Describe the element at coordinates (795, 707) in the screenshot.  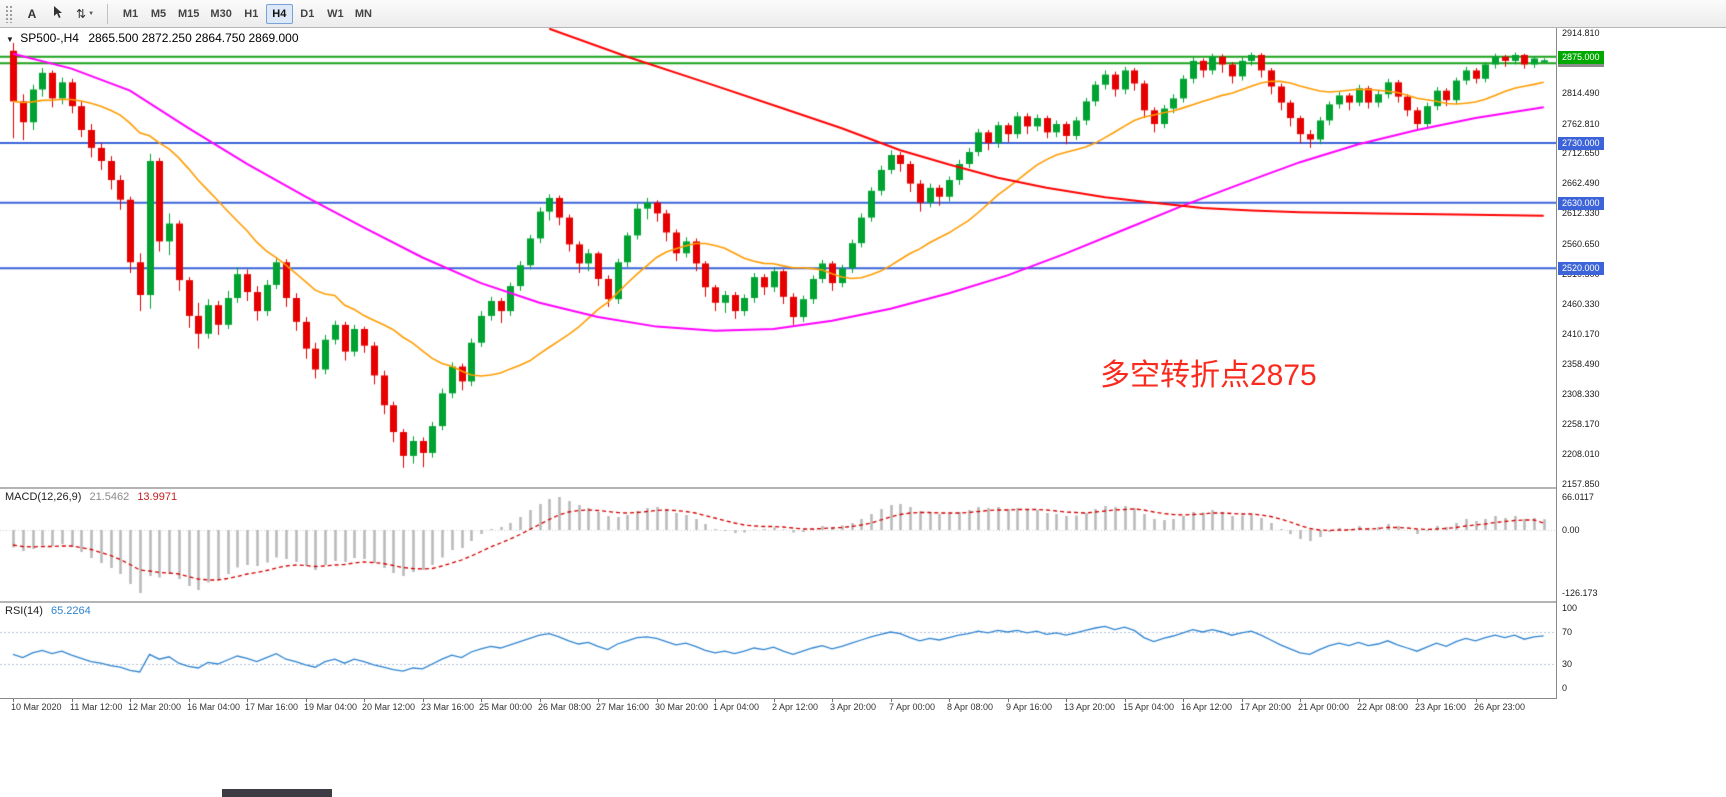
I see `time-axis-label: 2 Apr 12:00` at that location.